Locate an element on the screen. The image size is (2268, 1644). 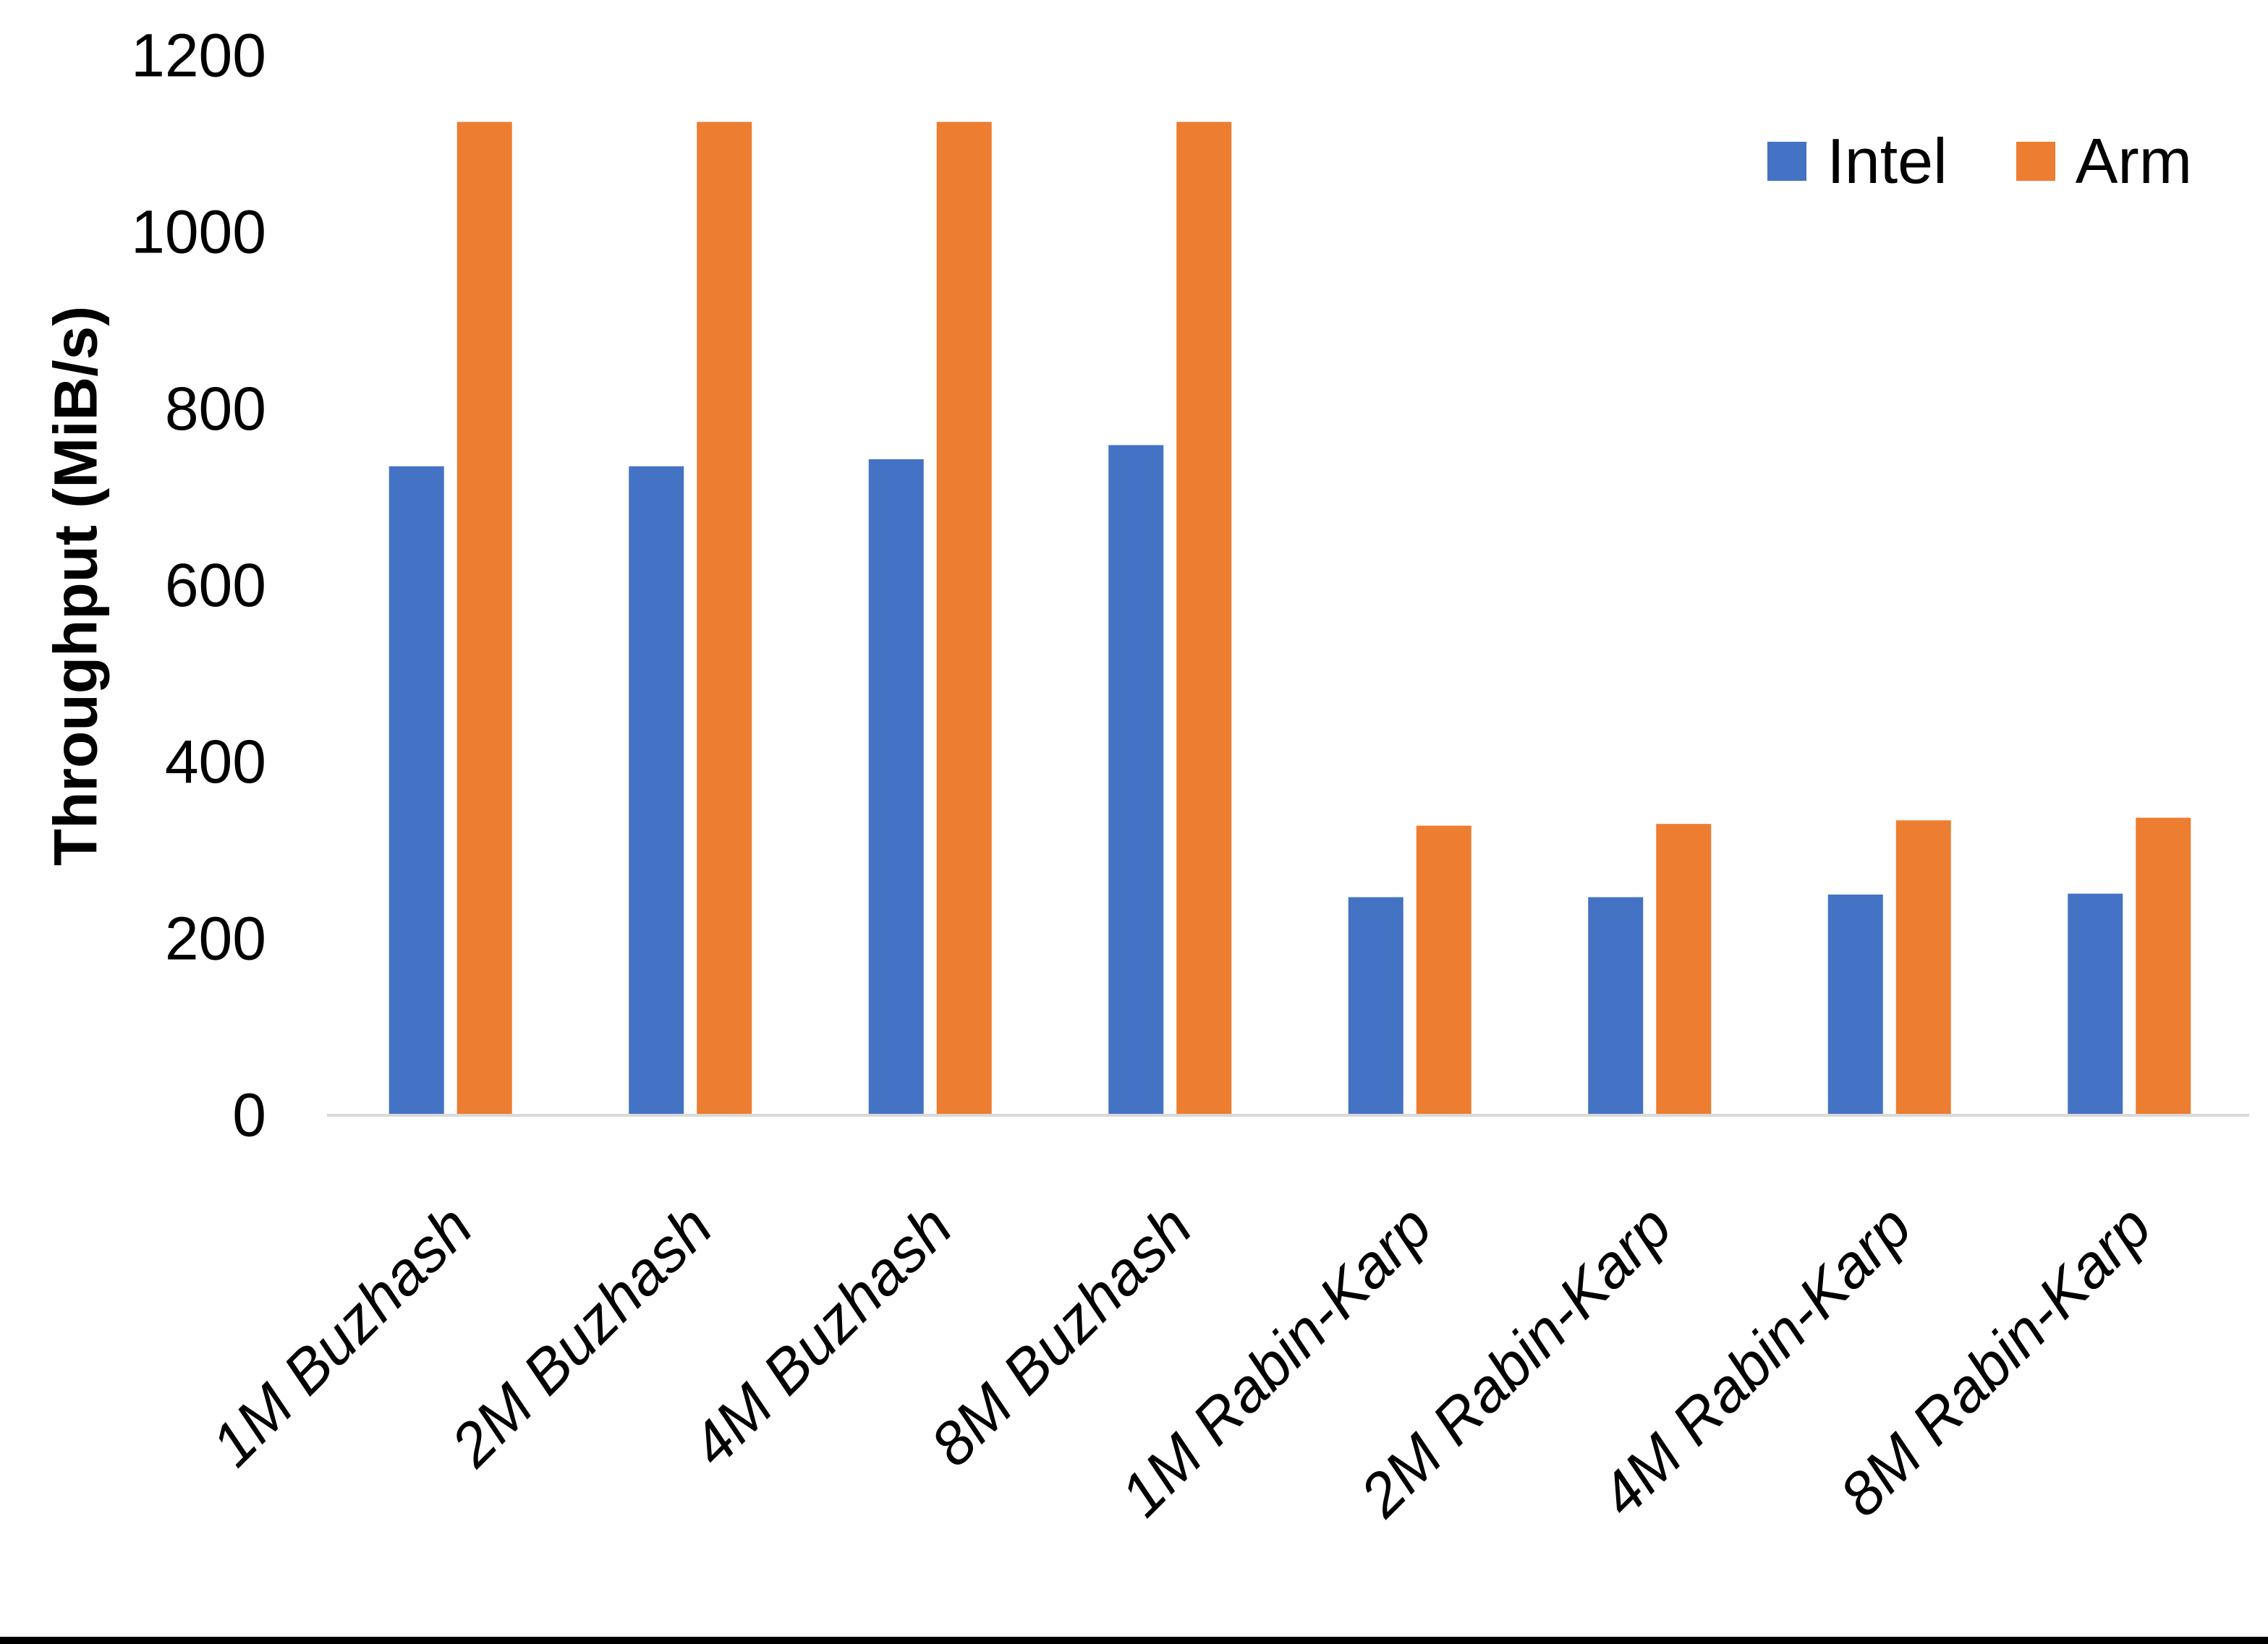
bar-arm-4m-buzhash is located at coordinates (964, 618).